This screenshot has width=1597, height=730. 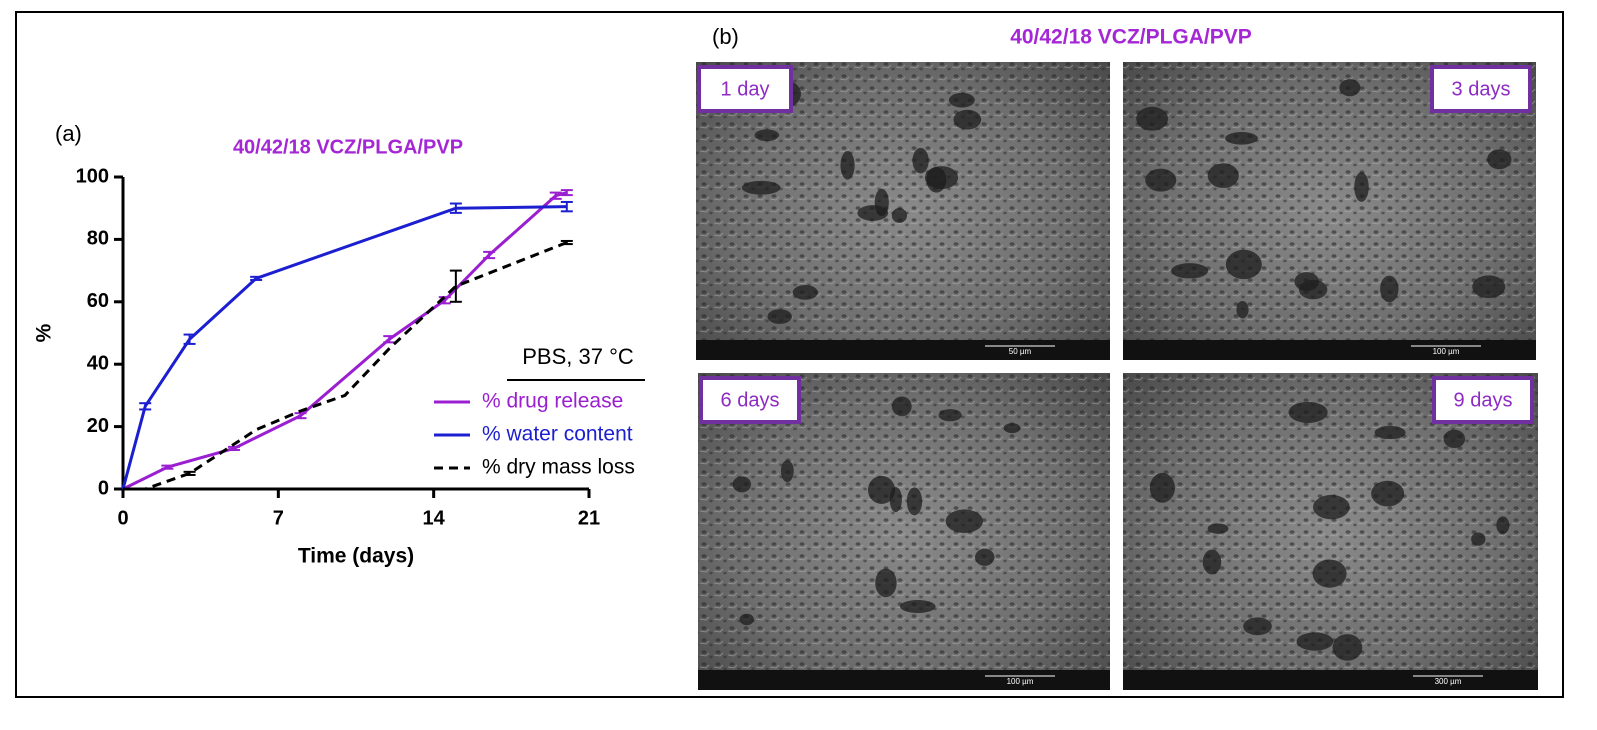 I want to click on x-tick-label: 7, so click(x=278, y=518).